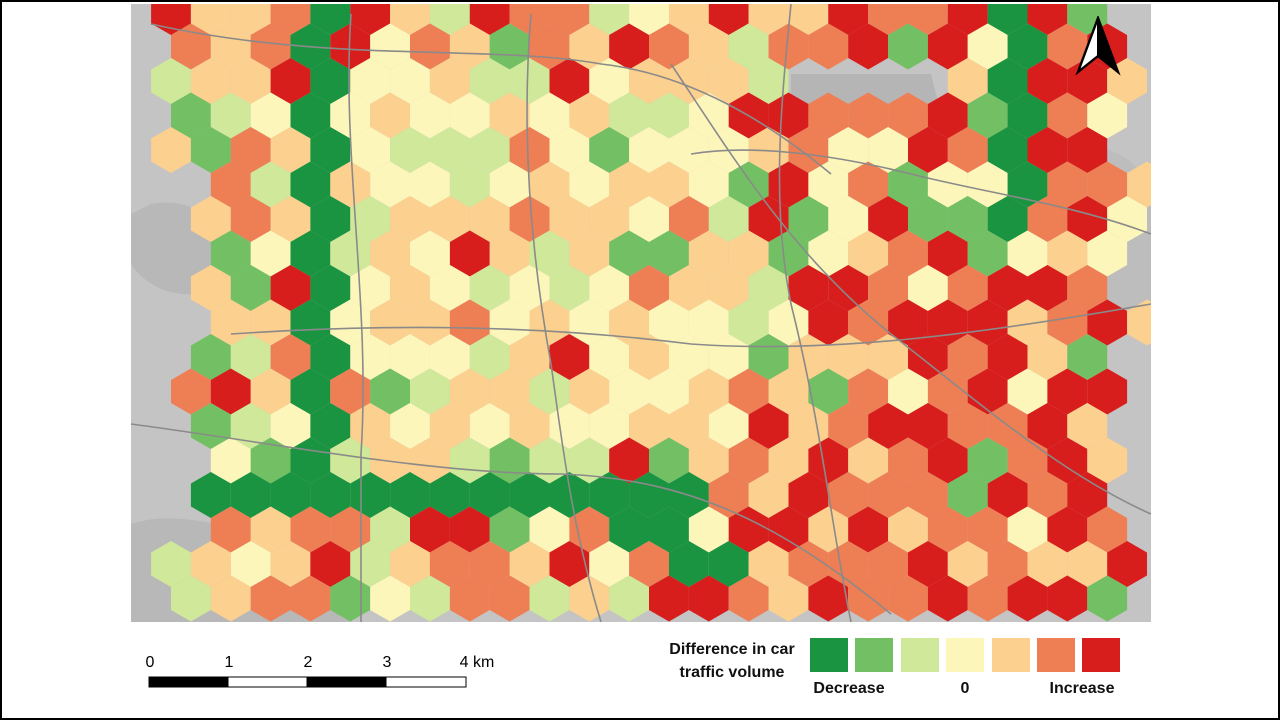 This screenshot has height=720, width=1280. What do you see at coordinates (477, 662) in the screenshot?
I see `scale-tick-label: 4 km` at bounding box center [477, 662].